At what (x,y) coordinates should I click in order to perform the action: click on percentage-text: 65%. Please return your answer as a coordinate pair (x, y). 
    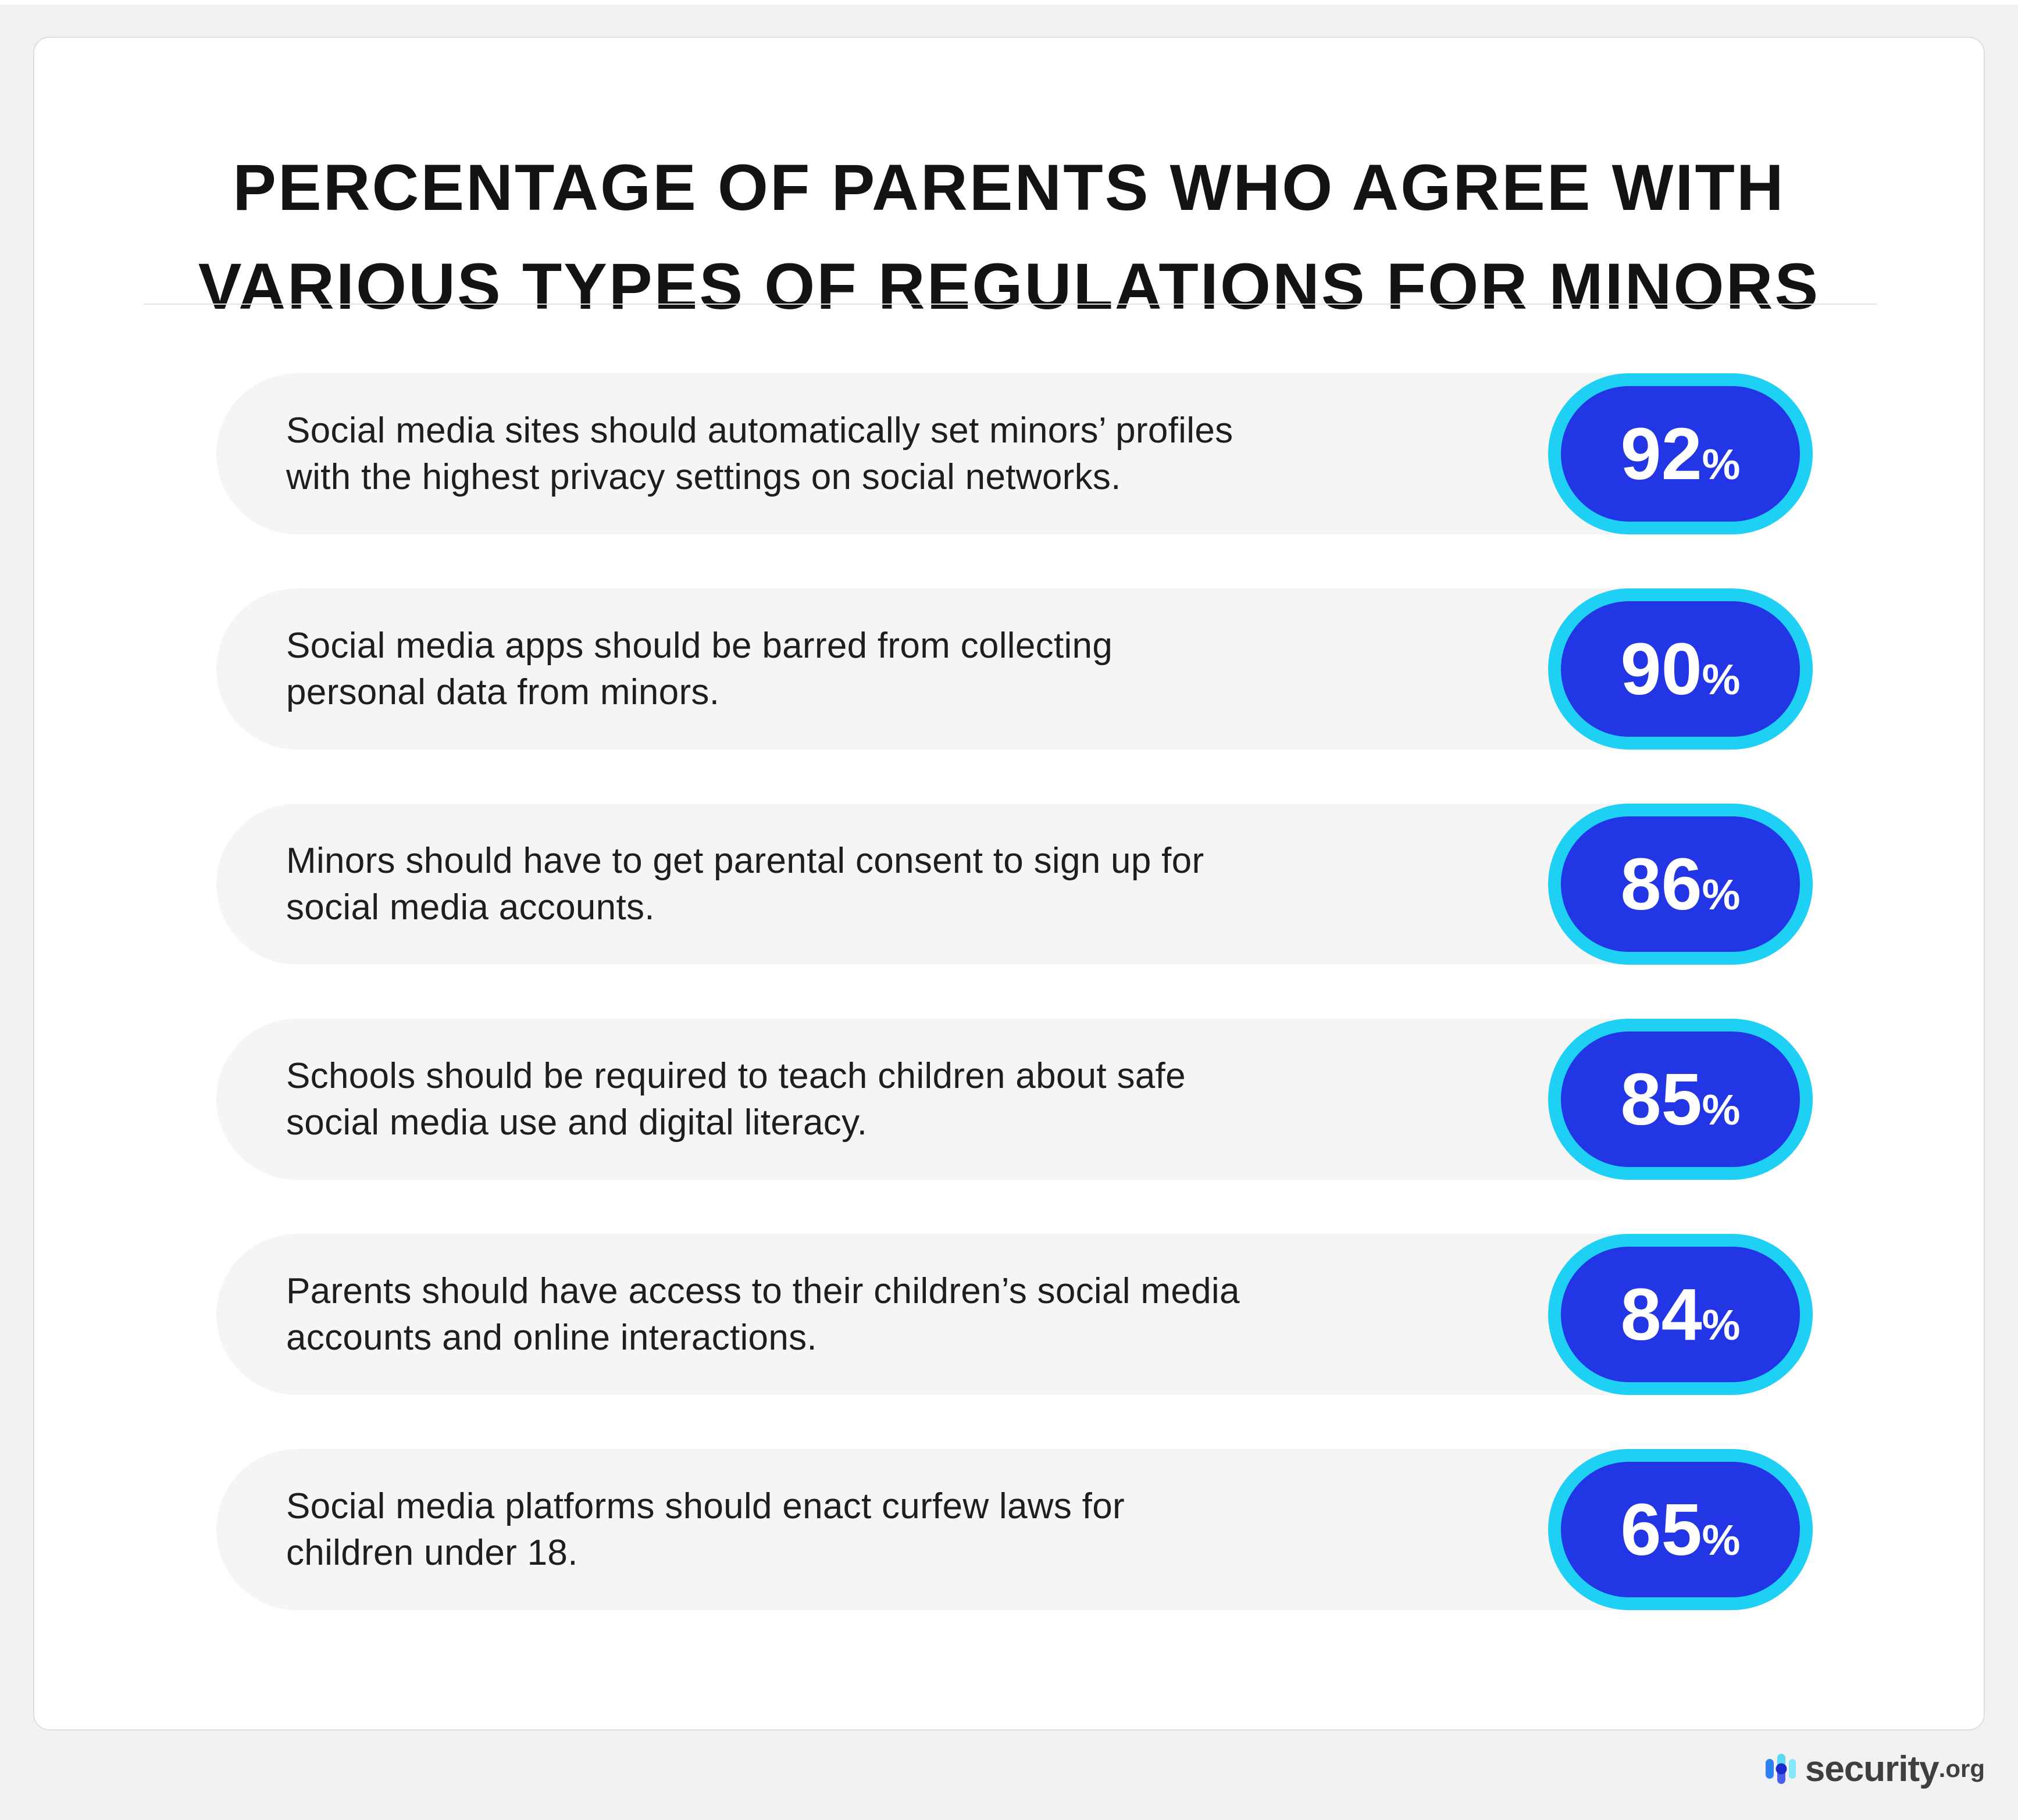
    Looking at the image, I should click on (1681, 1529).